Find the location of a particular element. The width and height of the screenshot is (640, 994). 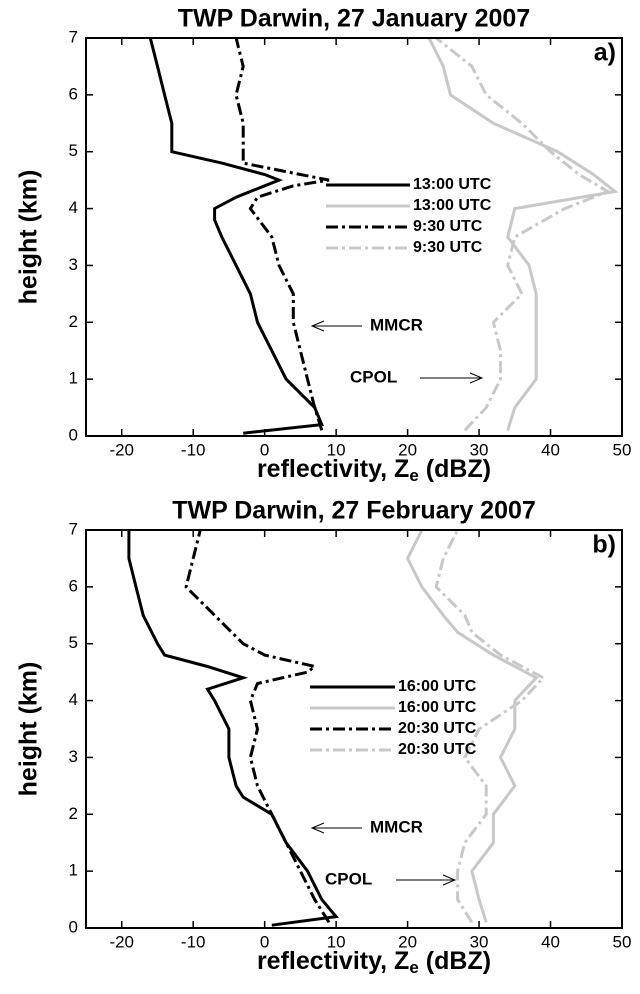

chart-title: TWP Darwin, 27 January 2007 is located at coordinates (354, 19).